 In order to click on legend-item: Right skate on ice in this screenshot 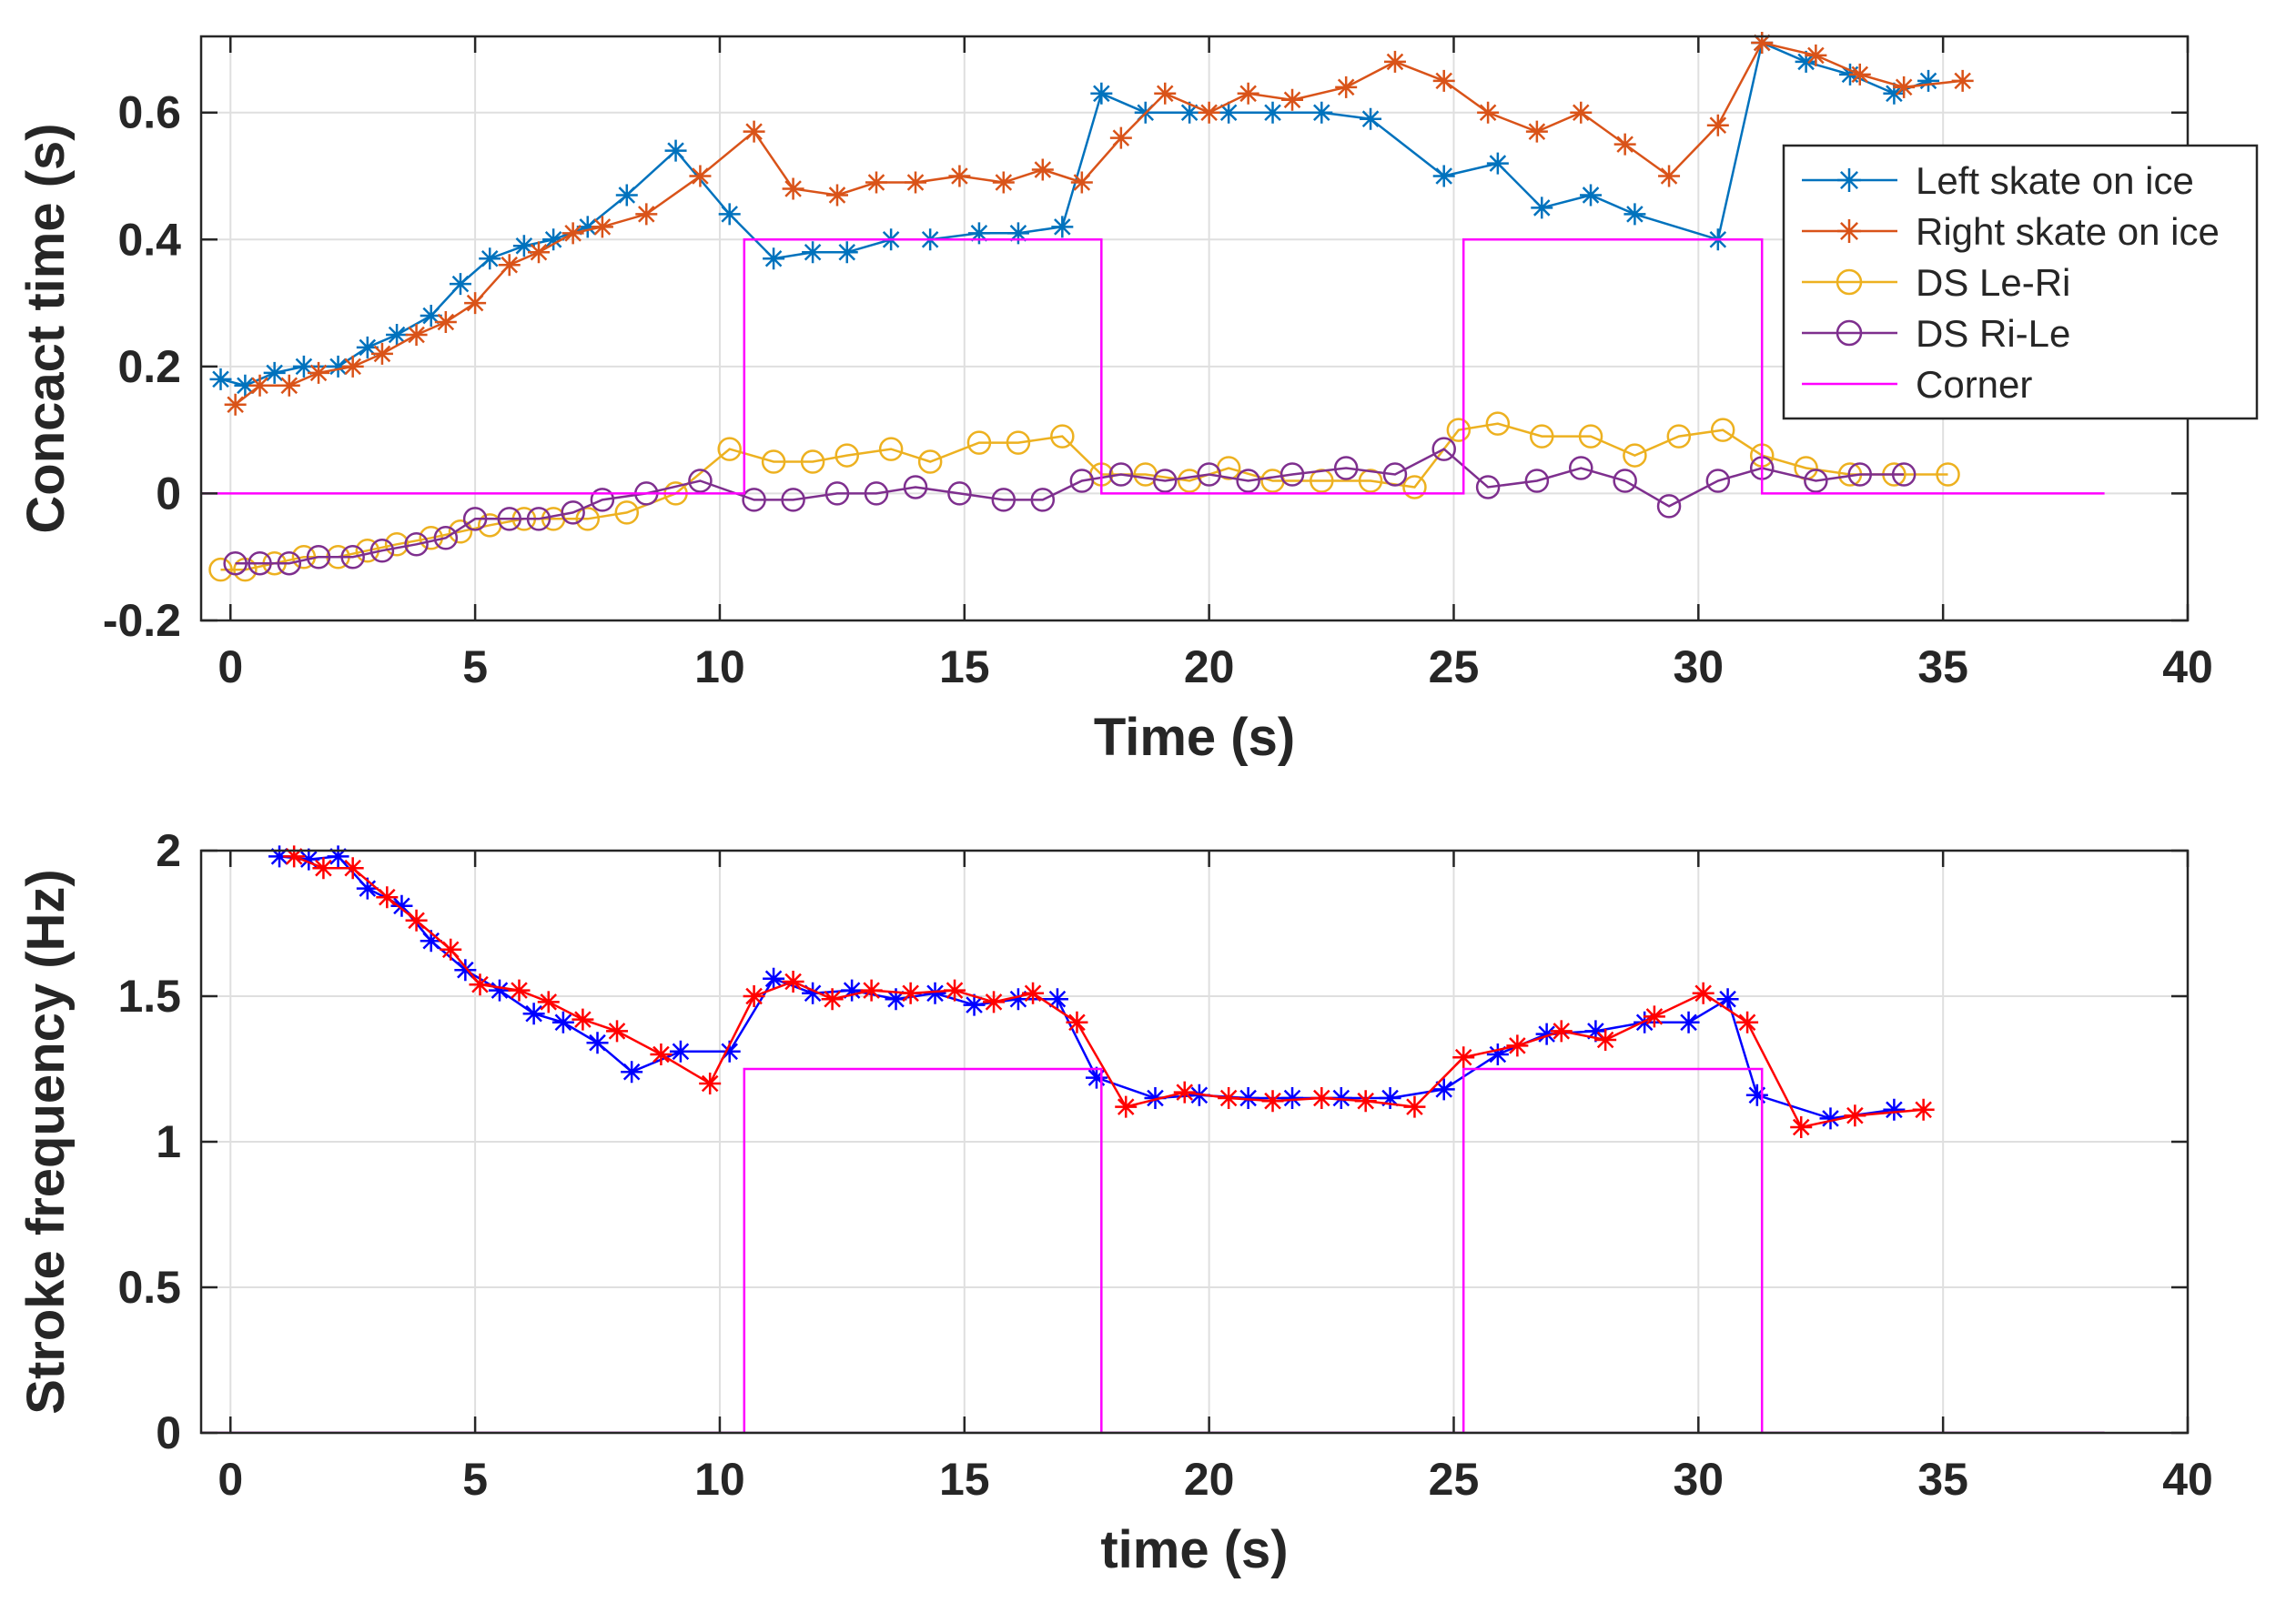, I will do `click(2011, 232)`.